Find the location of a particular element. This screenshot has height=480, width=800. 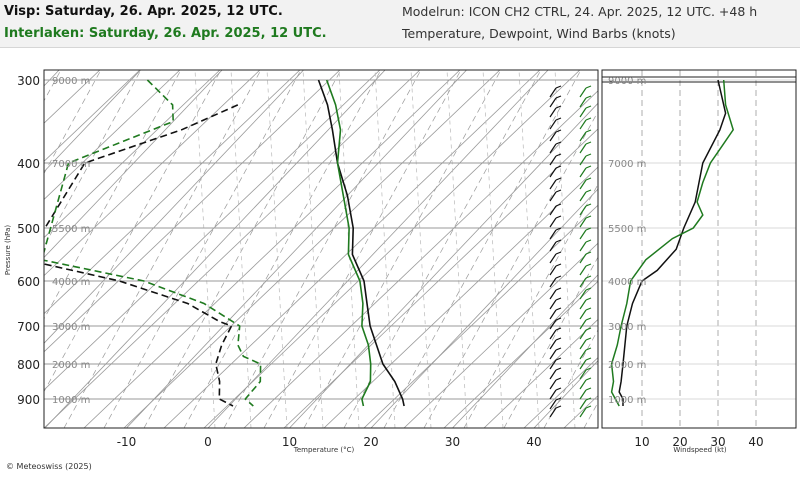

temperature-tick-label: 0 is located at coordinates (208, 442).